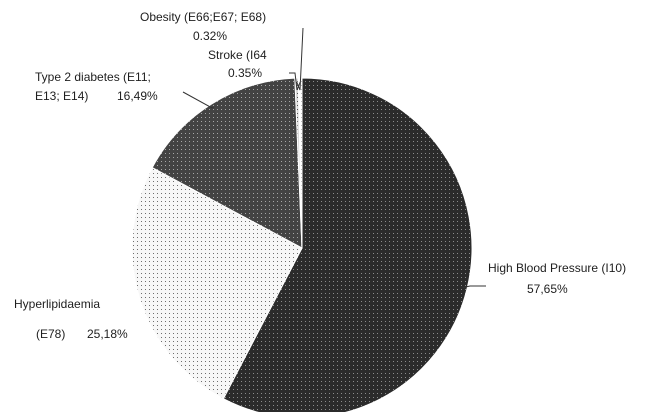  Describe the element at coordinates (210, 36) in the screenshot. I see `slice-value-obesity: 0.32%` at that location.